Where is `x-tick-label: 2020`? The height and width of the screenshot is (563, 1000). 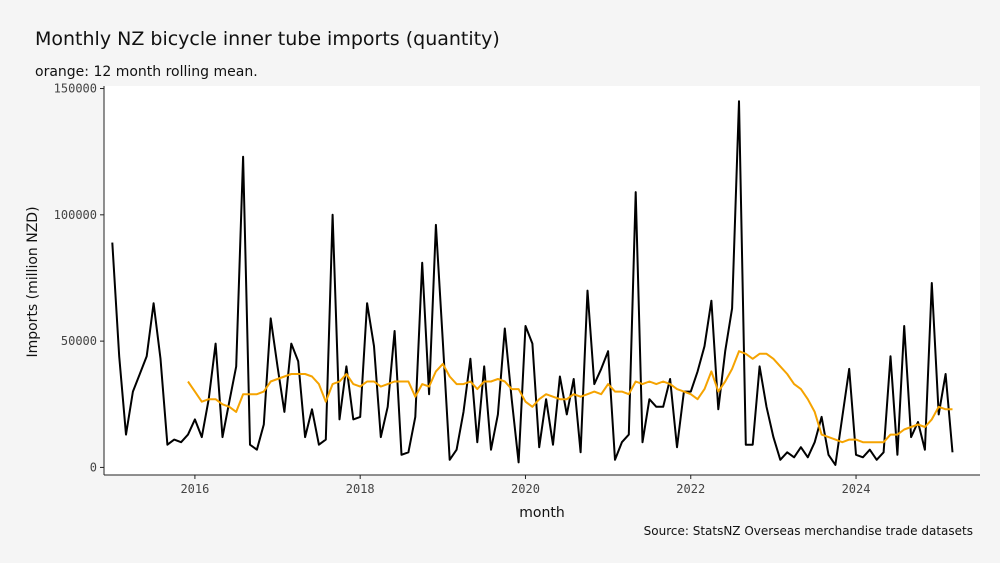
x-tick-label: 2020 is located at coordinates (525, 489).